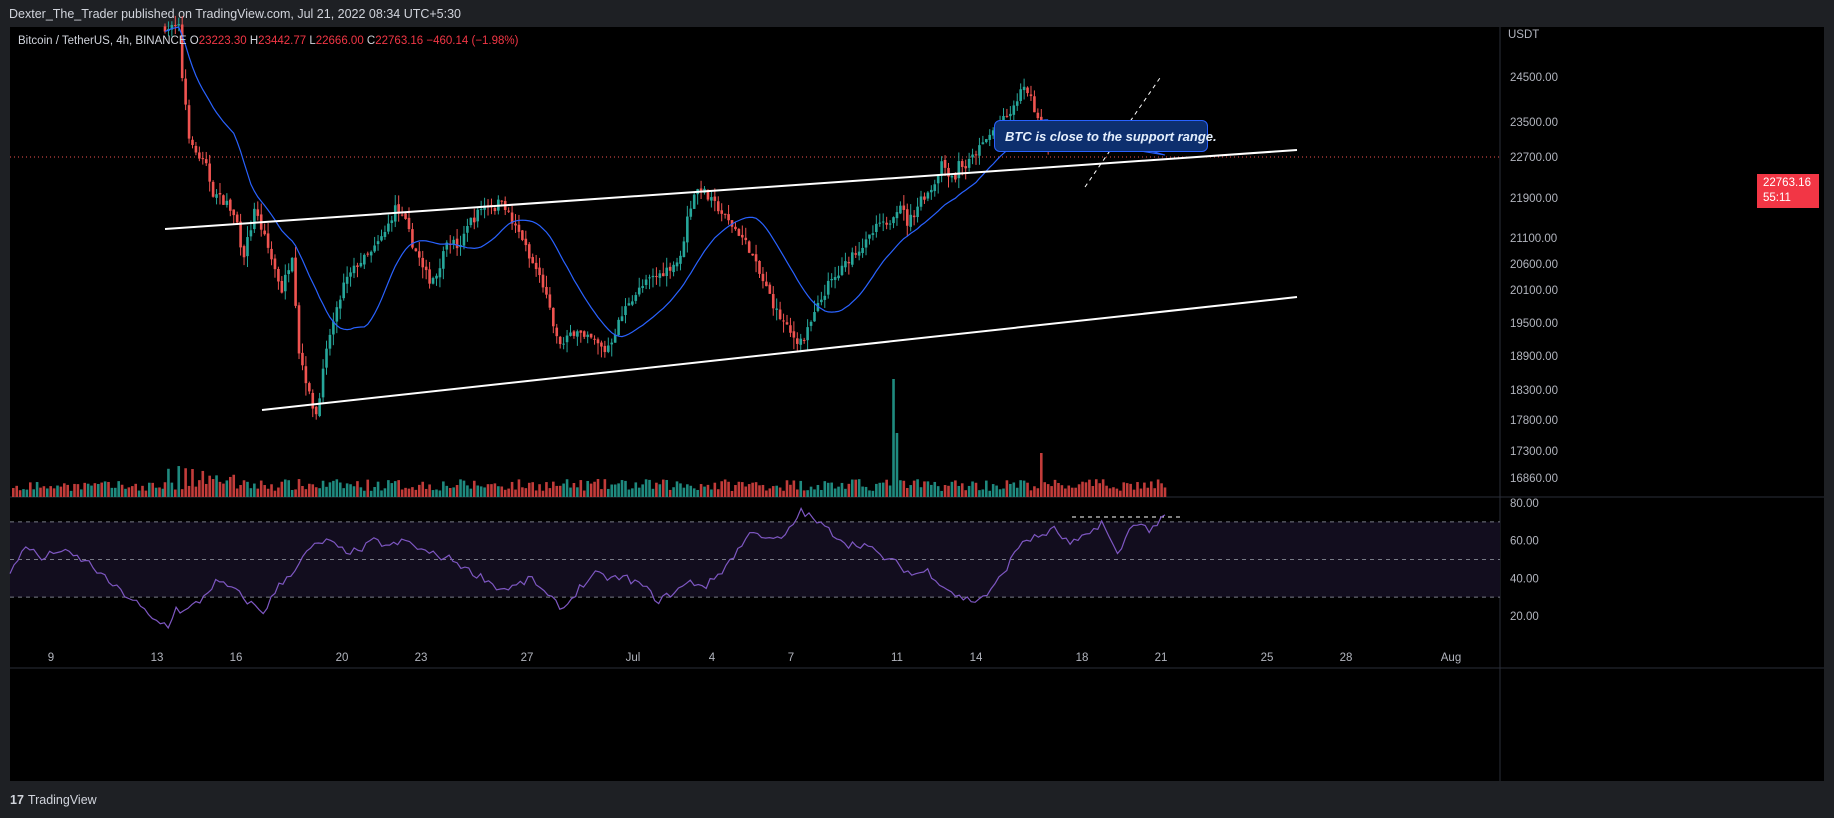  What do you see at coordinates (755, 559) in the screenshot?
I see `rsi-bg-layer` at bounding box center [755, 559].